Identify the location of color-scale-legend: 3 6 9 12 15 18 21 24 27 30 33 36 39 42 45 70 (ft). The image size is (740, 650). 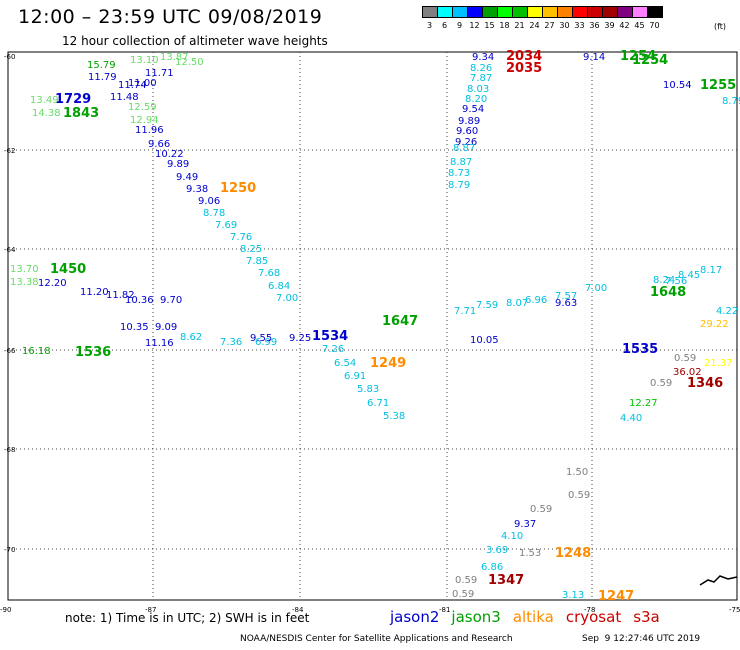
(574, 18).